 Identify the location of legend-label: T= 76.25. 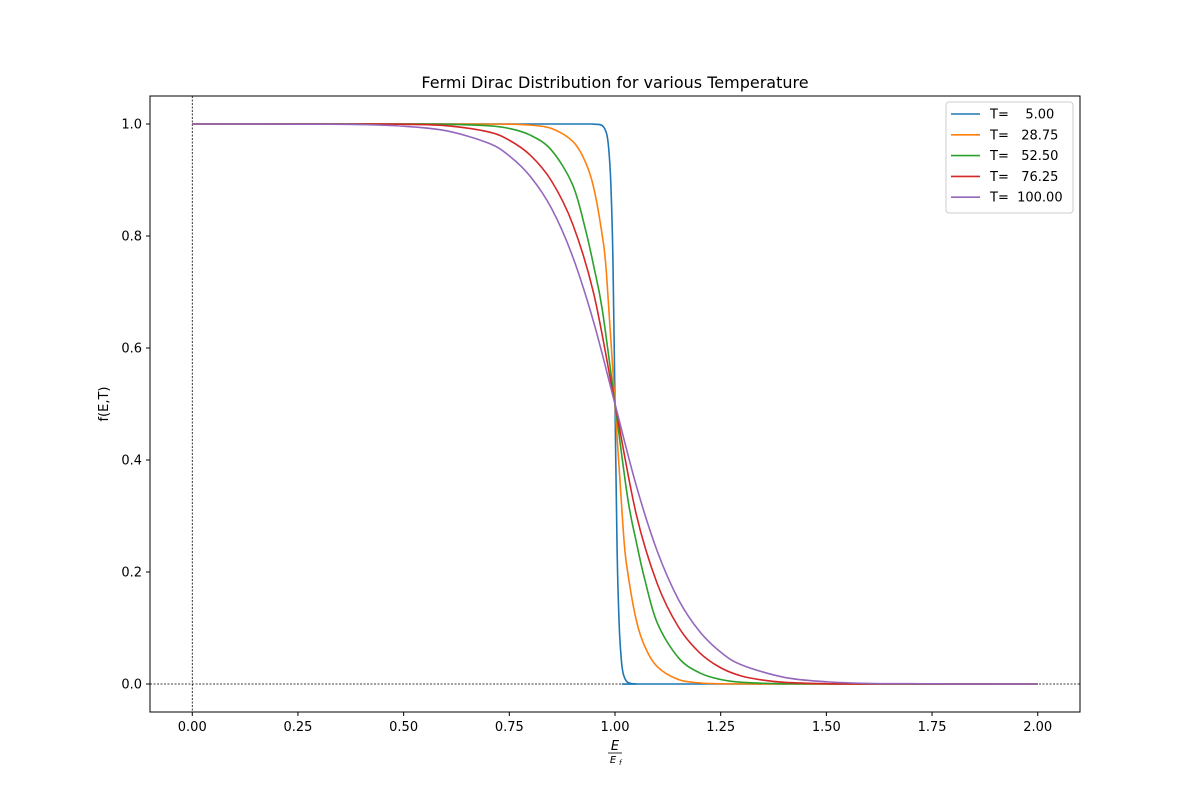
(1023, 177).